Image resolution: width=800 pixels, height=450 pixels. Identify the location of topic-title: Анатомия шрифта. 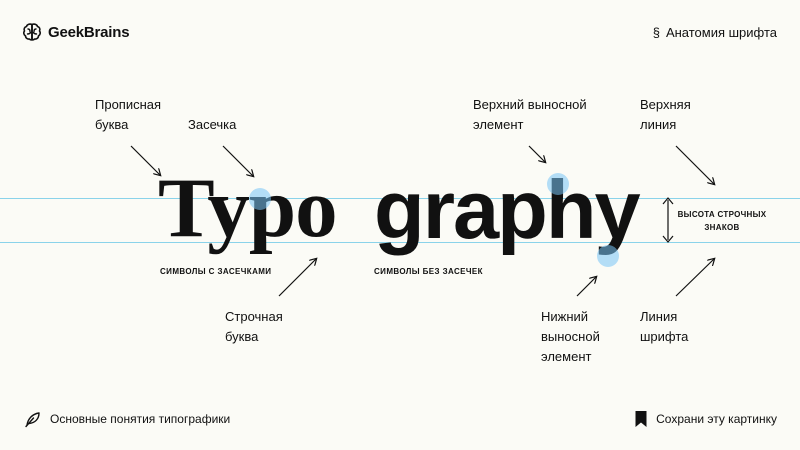
(721, 32).